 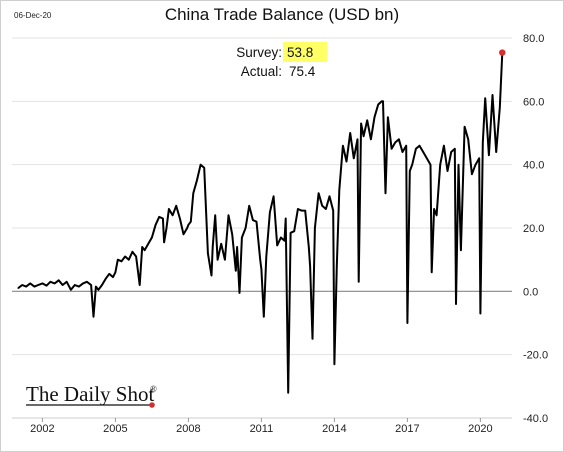 I want to click on y-axis-ticks: -40.0 -20.0 0.0 20.0 40.0 60.0 80.0, so click(x=535, y=229).